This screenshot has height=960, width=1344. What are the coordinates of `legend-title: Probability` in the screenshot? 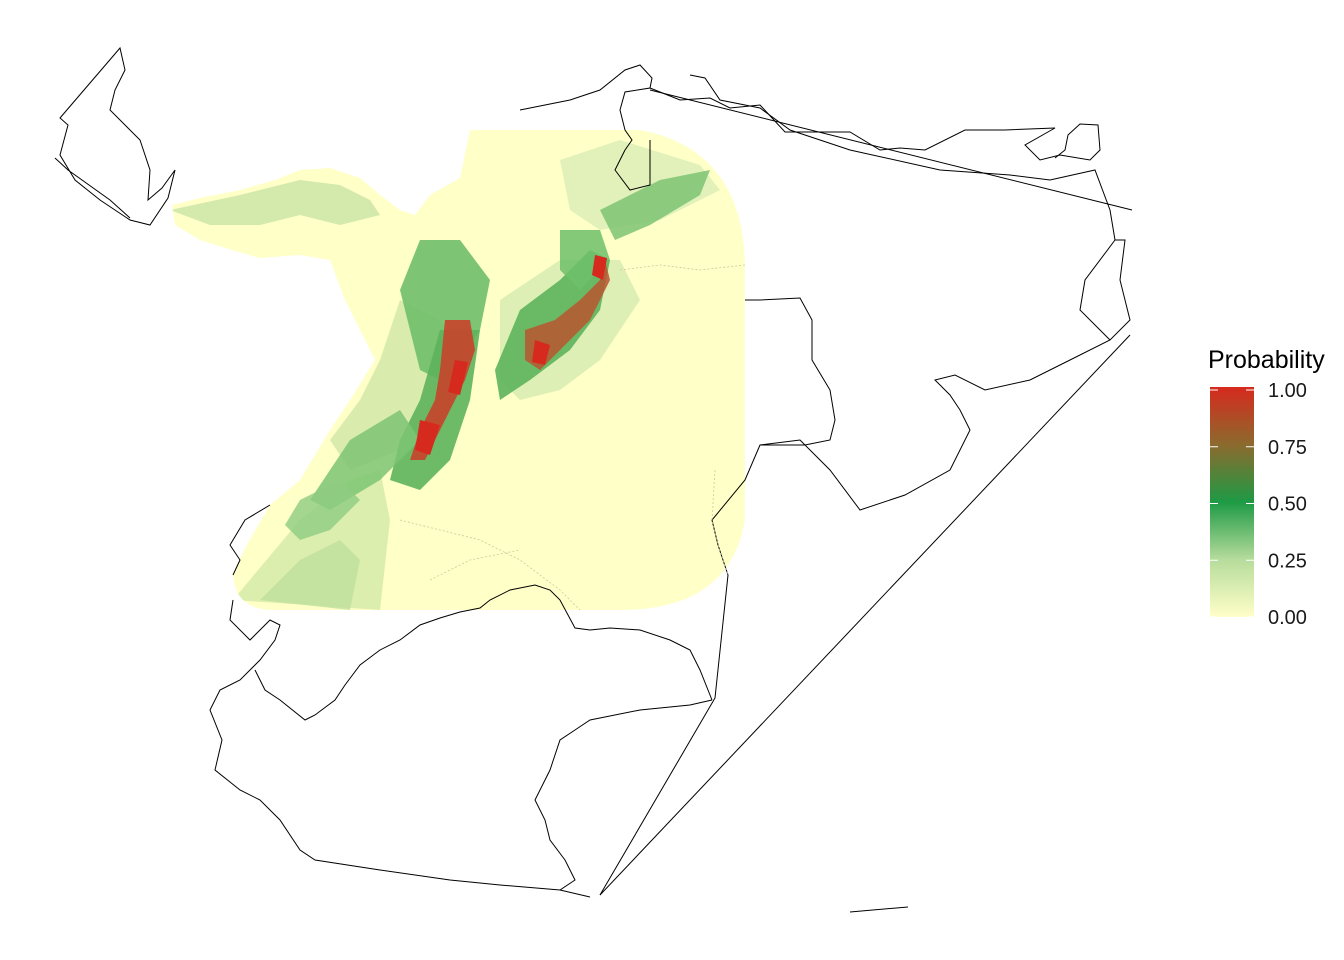 It's located at (1266, 360).